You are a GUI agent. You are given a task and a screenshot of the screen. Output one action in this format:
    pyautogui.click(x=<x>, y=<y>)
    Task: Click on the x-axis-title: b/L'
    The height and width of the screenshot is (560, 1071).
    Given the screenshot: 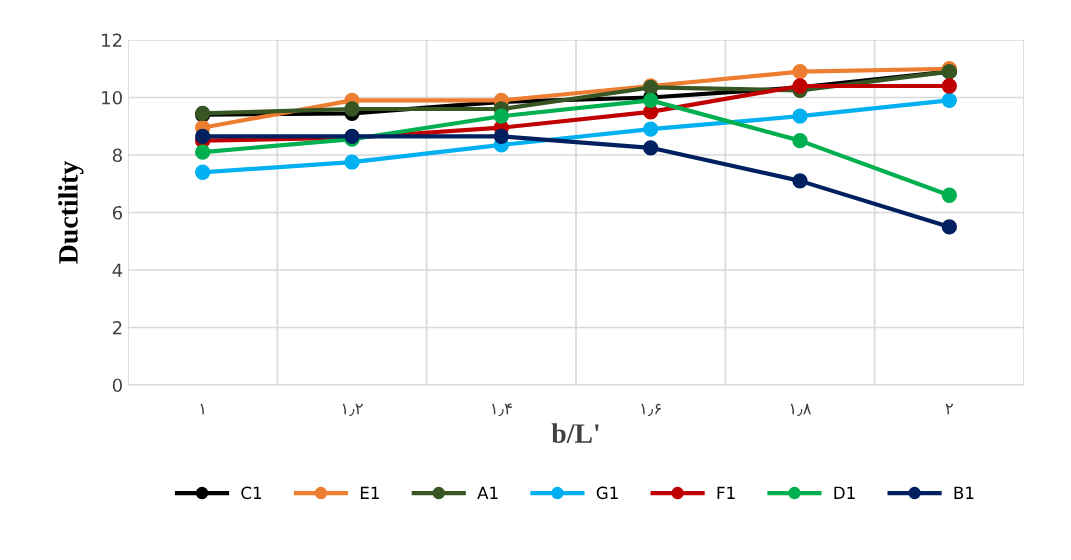 What is the action you would take?
    pyautogui.click(x=575, y=433)
    